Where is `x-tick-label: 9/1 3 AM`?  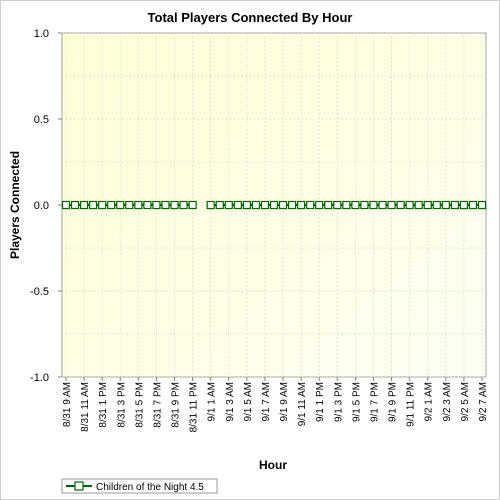 x-tick-label: 9/1 3 AM is located at coordinates (230, 401).